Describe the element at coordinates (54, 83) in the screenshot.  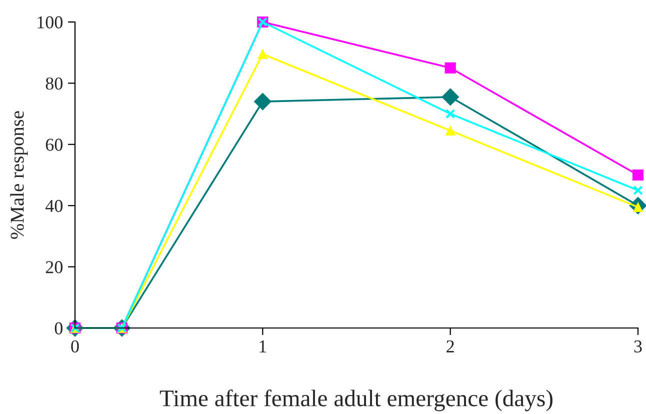
I see `y-tick-label: 80` at that location.